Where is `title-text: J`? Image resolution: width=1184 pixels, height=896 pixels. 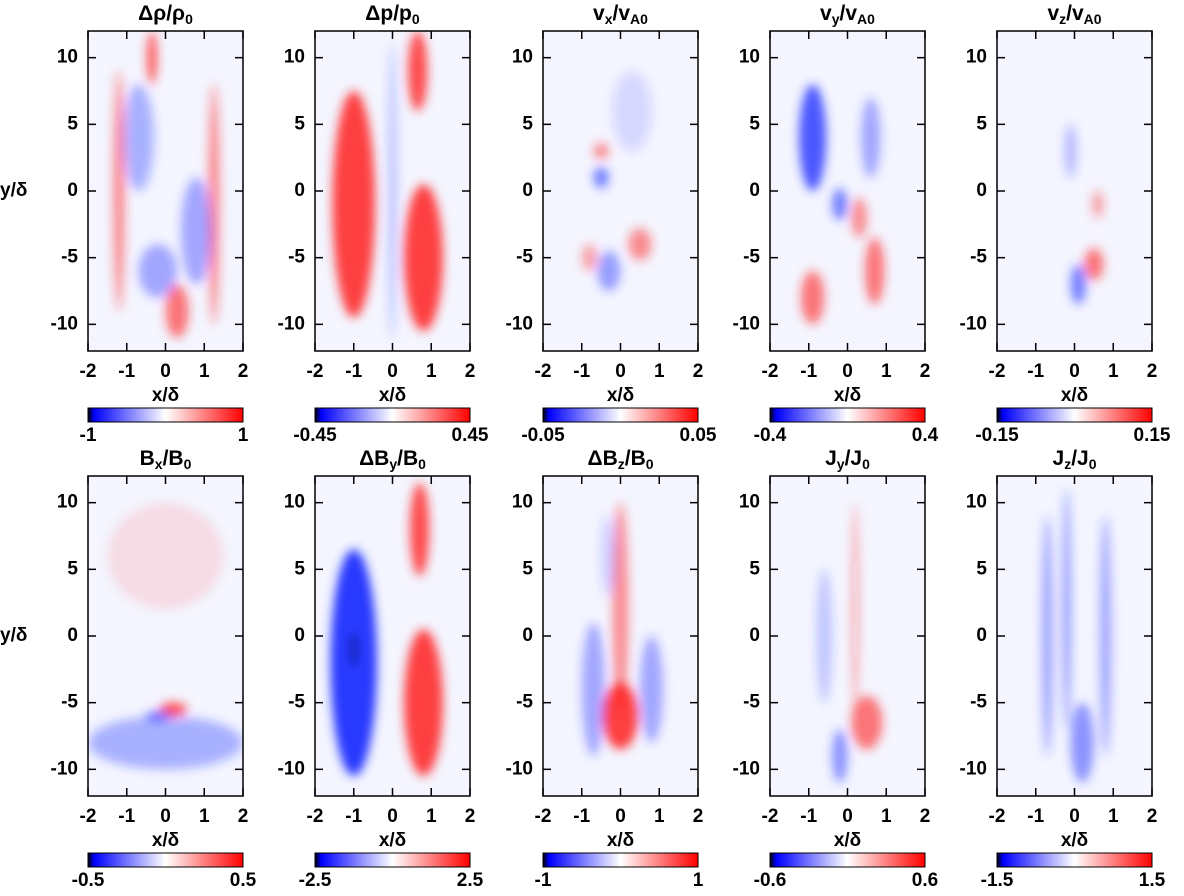
title-text: J is located at coordinates (831, 458).